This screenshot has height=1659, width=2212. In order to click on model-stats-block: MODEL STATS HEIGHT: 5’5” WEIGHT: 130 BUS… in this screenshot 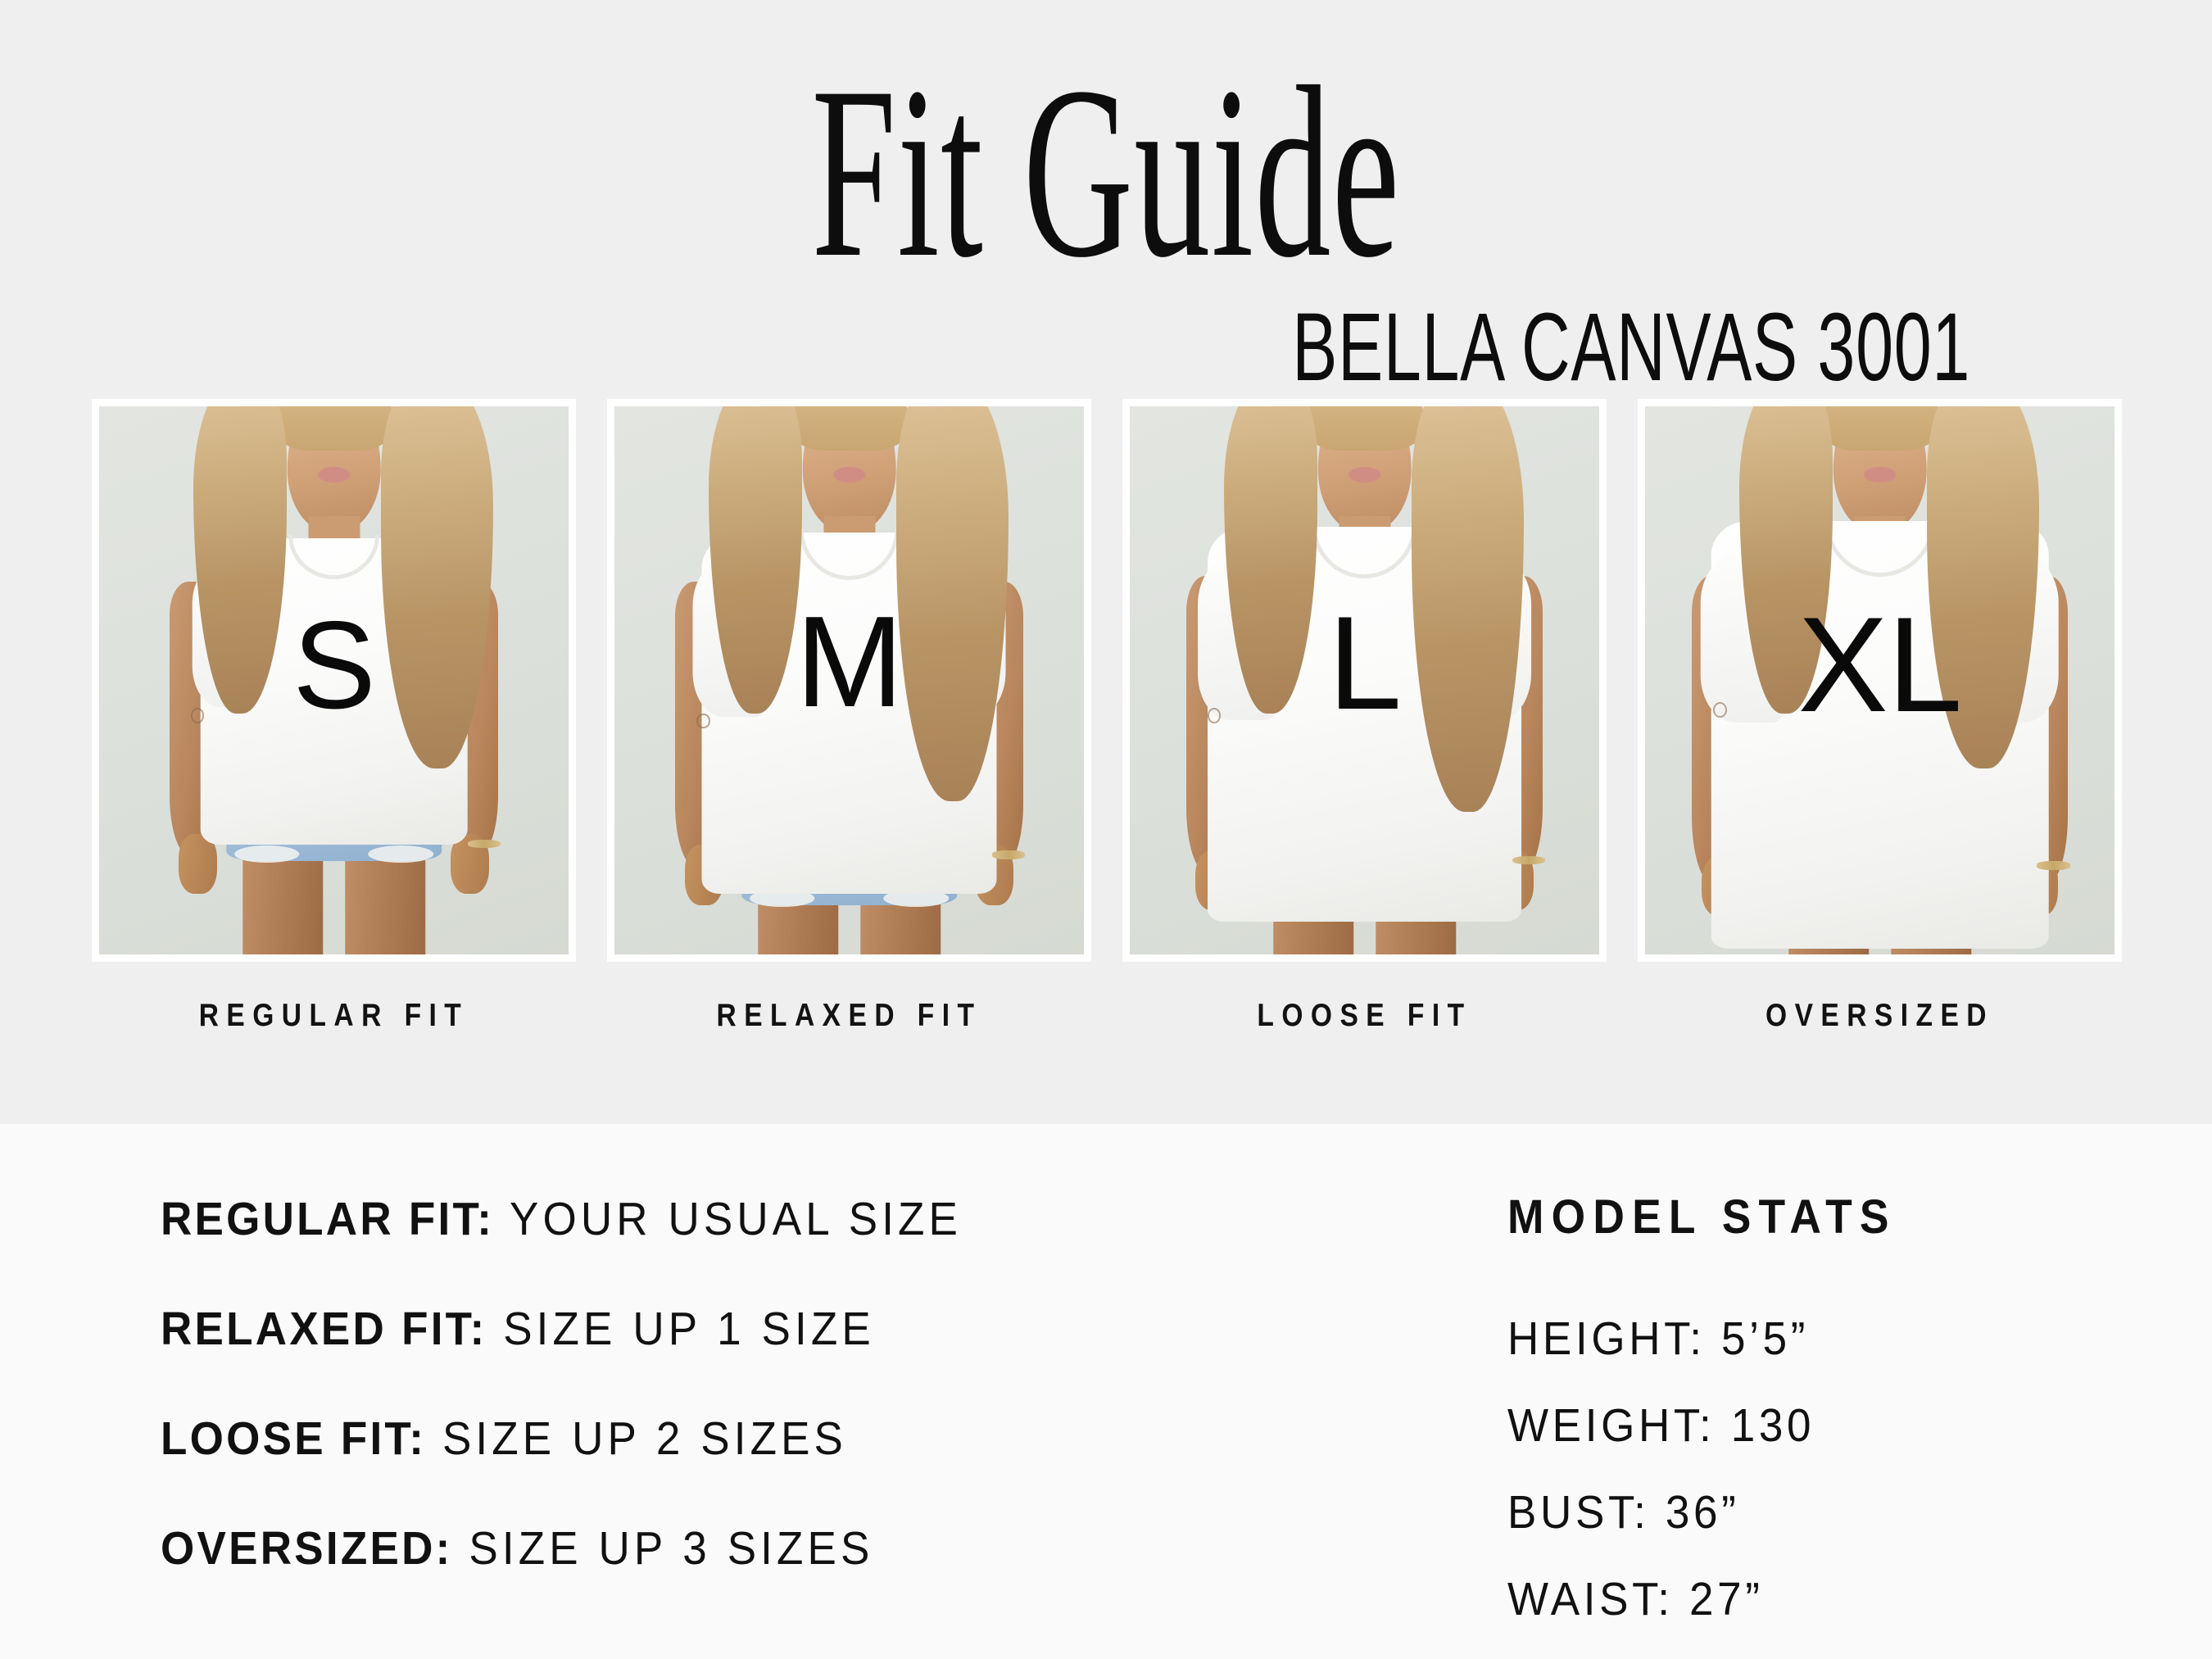, I will do `click(1818, 1424)`.